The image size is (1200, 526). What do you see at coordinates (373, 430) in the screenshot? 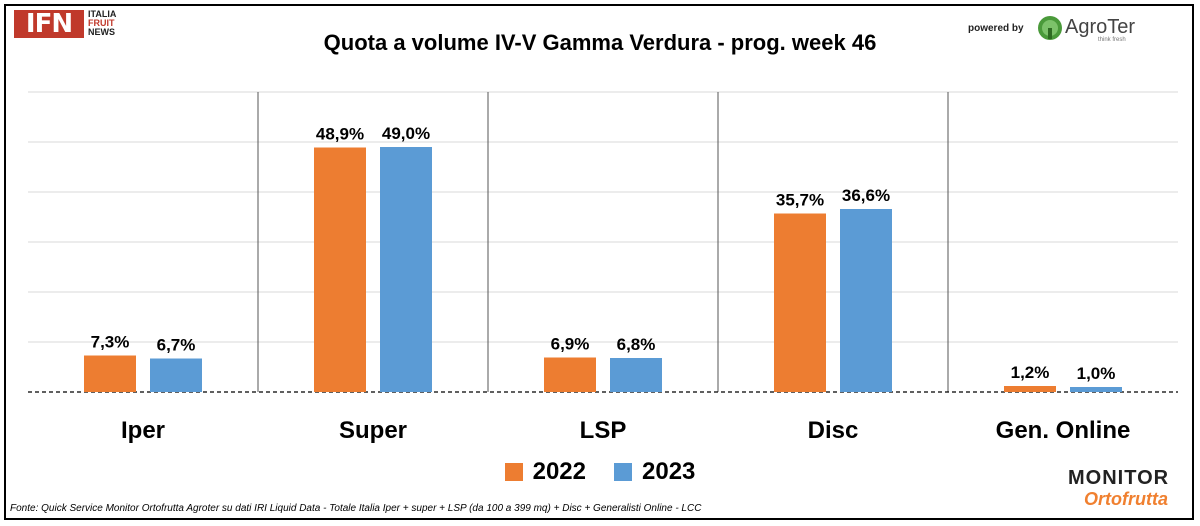
I see `category-label-1: Super` at bounding box center [373, 430].